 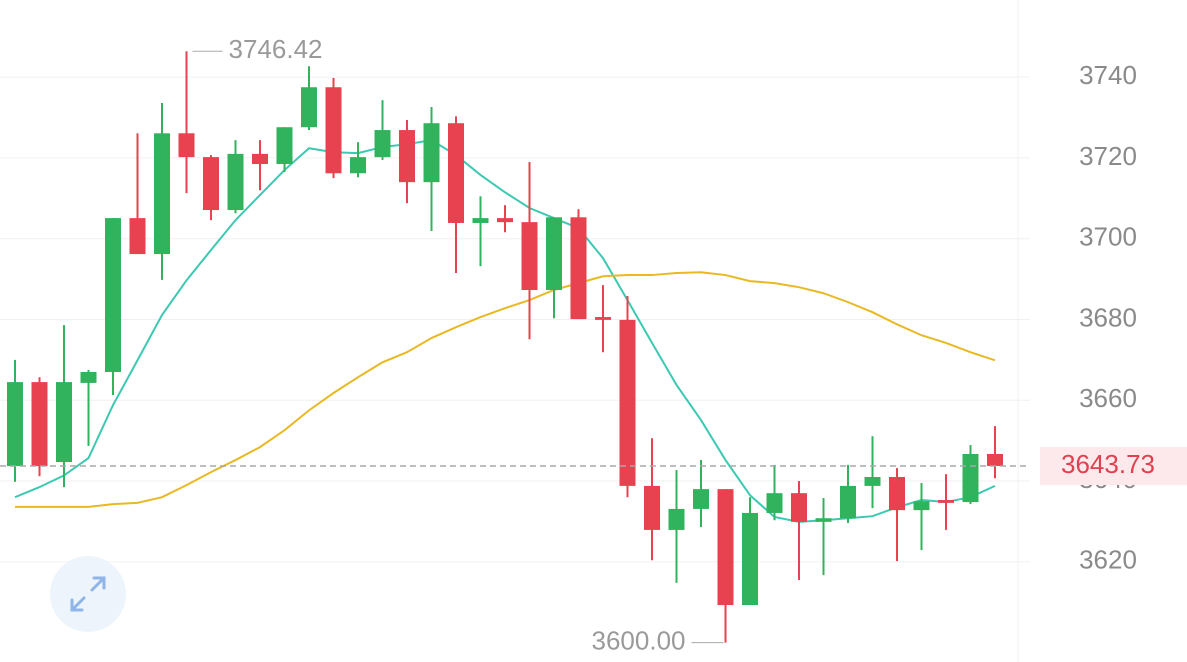 I want to click on last-price-label: 3643.73, so click(x=1108, y=464).